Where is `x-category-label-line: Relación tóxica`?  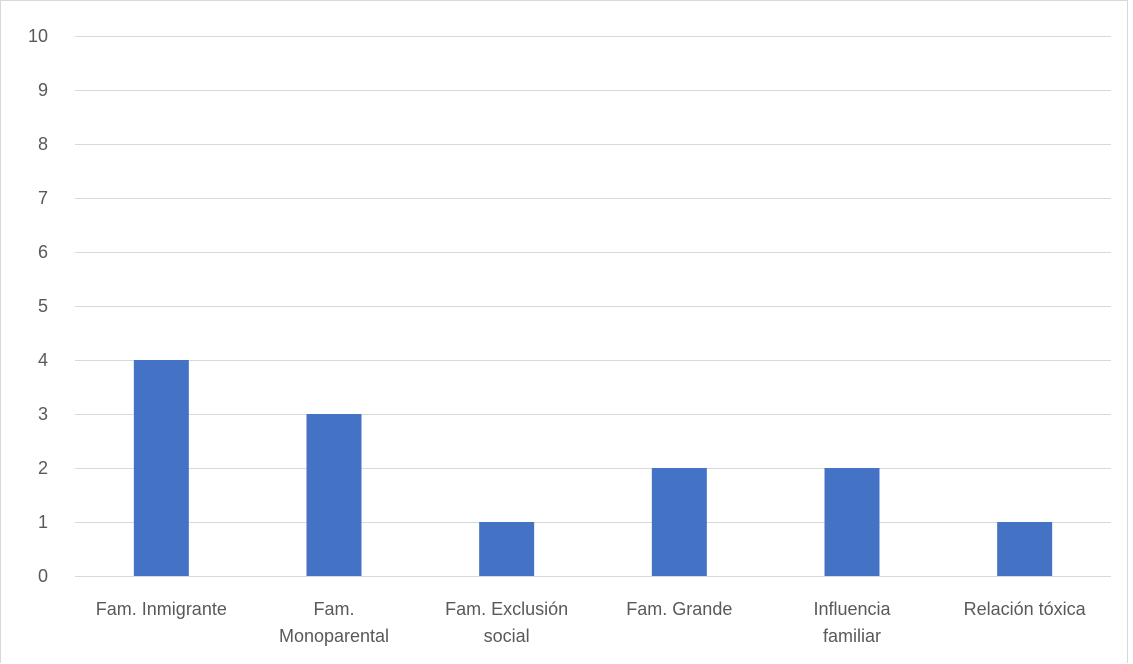 x-category-label-line: Relación tóxica is located at coordinates (1025, 609).